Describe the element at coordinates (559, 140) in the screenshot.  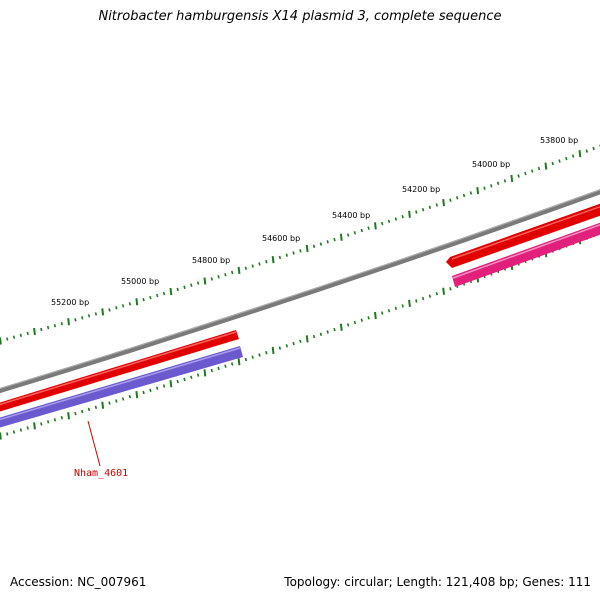
I see `scale-label-53800: 53800 bp` at that location.